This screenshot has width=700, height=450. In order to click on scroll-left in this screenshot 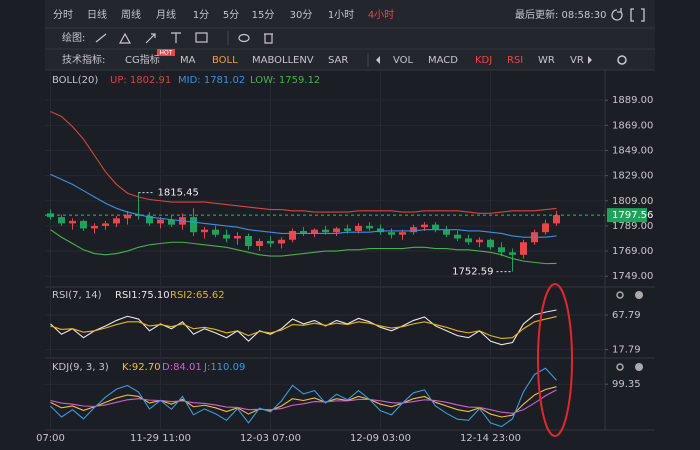, I will do `click(378, 60)`.